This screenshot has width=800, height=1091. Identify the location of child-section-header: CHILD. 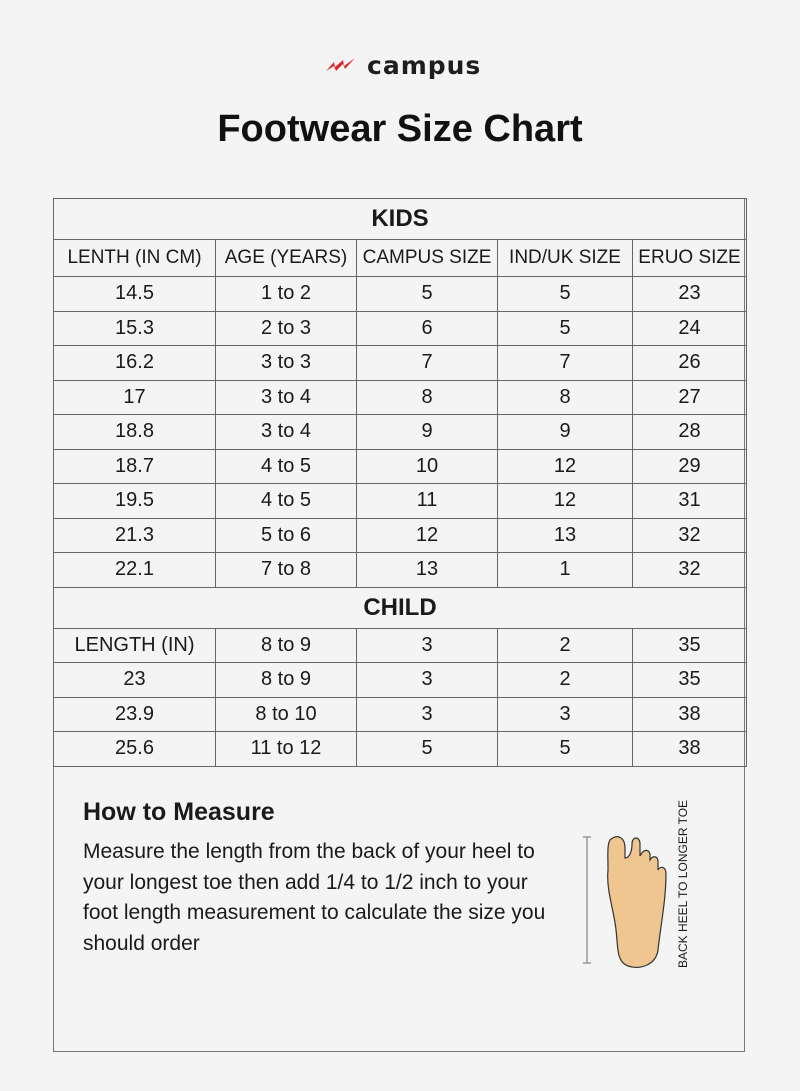
(400, 607).